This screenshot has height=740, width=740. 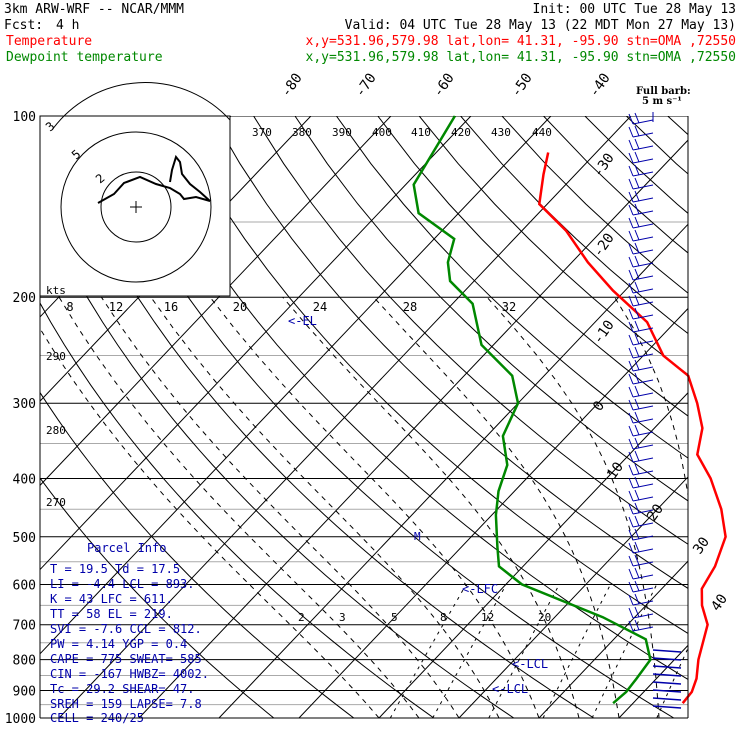 What do you see at coordinates (301, 617) in the screenshot?
I see `mixing-ratio-label: 2` at bounding box center [301, 617].